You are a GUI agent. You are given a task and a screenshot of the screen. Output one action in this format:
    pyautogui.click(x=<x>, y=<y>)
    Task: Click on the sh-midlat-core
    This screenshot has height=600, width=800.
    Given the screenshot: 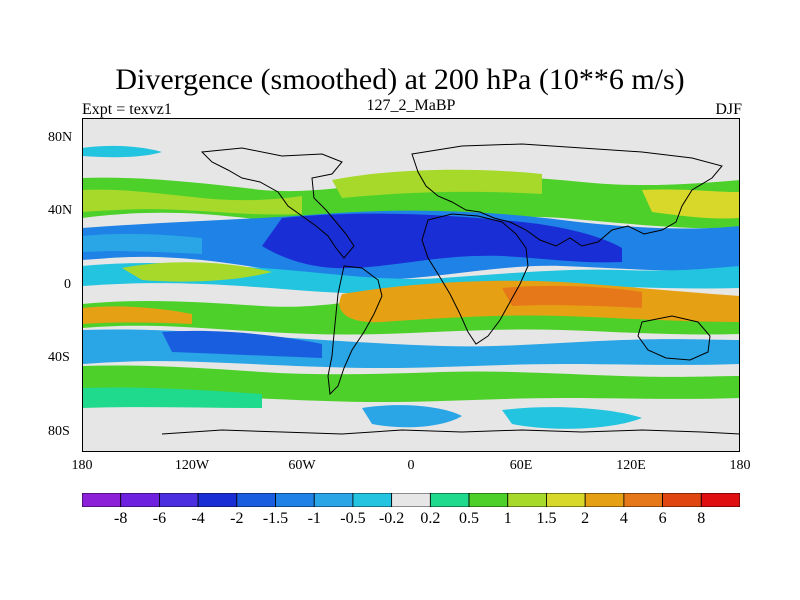 What is the action you would take?
    pyautogui.click(x=242, y=344)
    